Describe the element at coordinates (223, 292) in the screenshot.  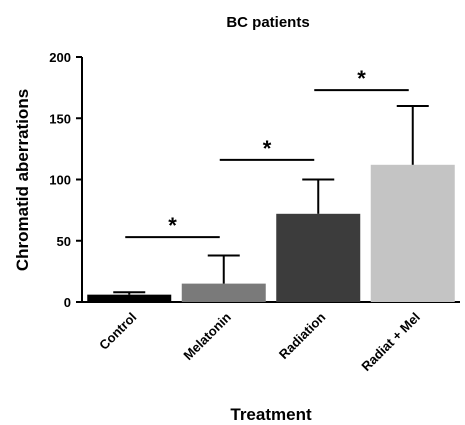
I see `bar-melatonin` at that location.